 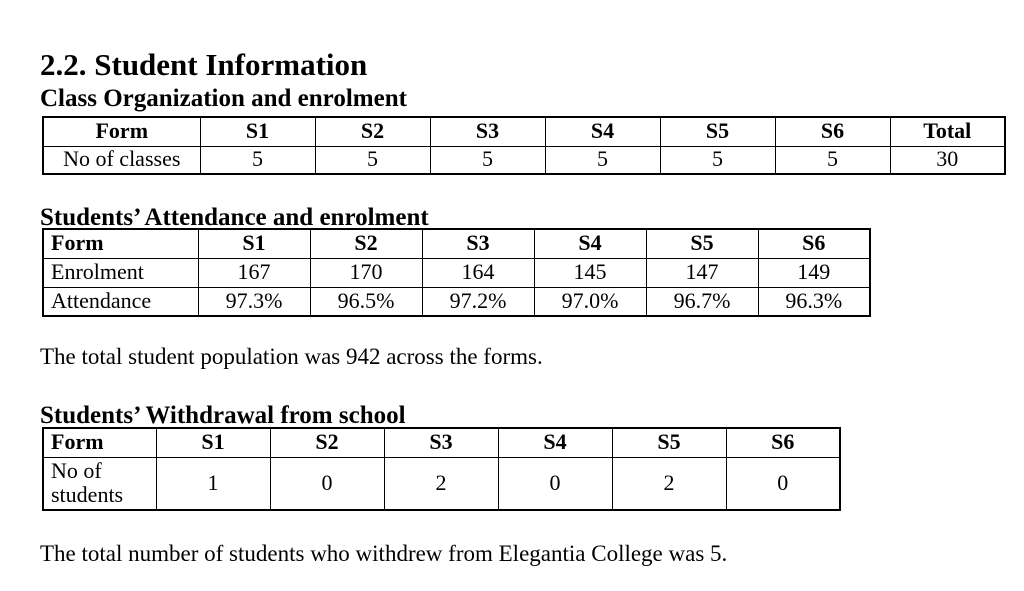 I want to click on table-cell: 97.2%, so click(x=478, y=301).